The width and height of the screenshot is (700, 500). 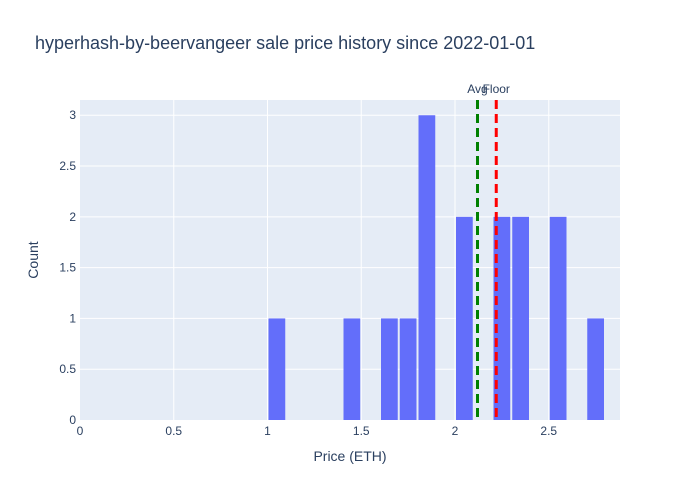 What do you see at coordinates (173, 431) in the screenshot?
I see `x-tick-label: 0.5` at bounding box center [173, 431].